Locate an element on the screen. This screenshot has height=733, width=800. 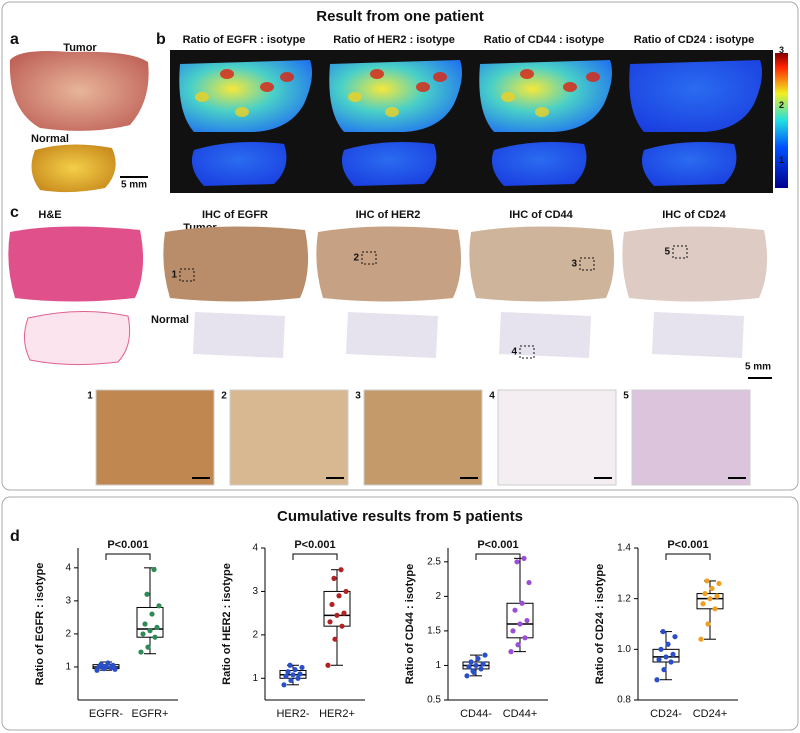
annotation: P<0.001 is located at coordinates (314, 545).